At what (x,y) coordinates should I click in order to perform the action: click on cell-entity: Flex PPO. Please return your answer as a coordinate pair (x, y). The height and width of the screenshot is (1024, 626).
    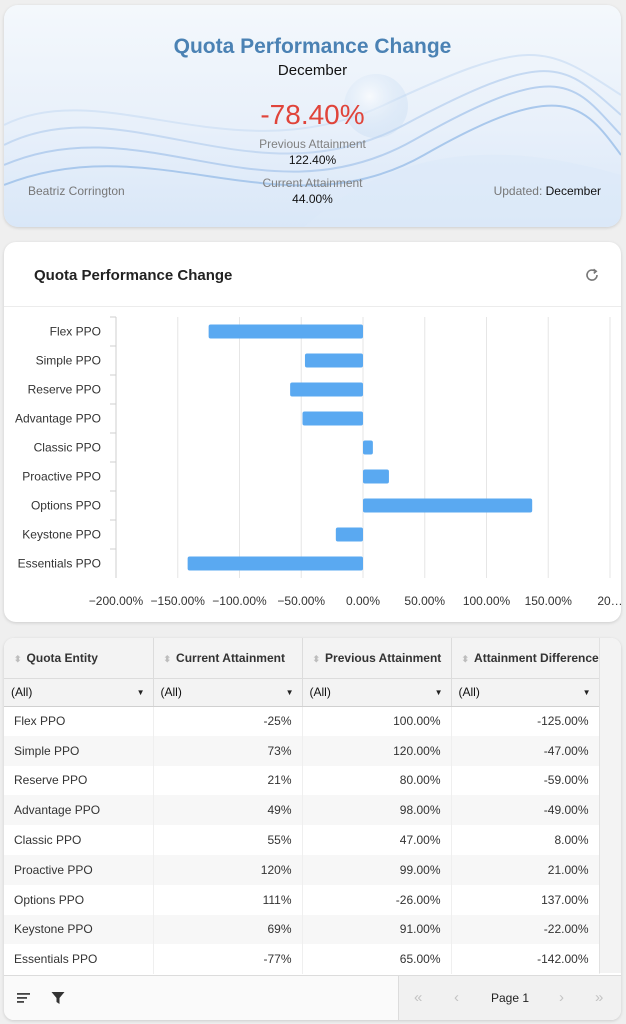
    Looking at the image, I should click on (79, 721).